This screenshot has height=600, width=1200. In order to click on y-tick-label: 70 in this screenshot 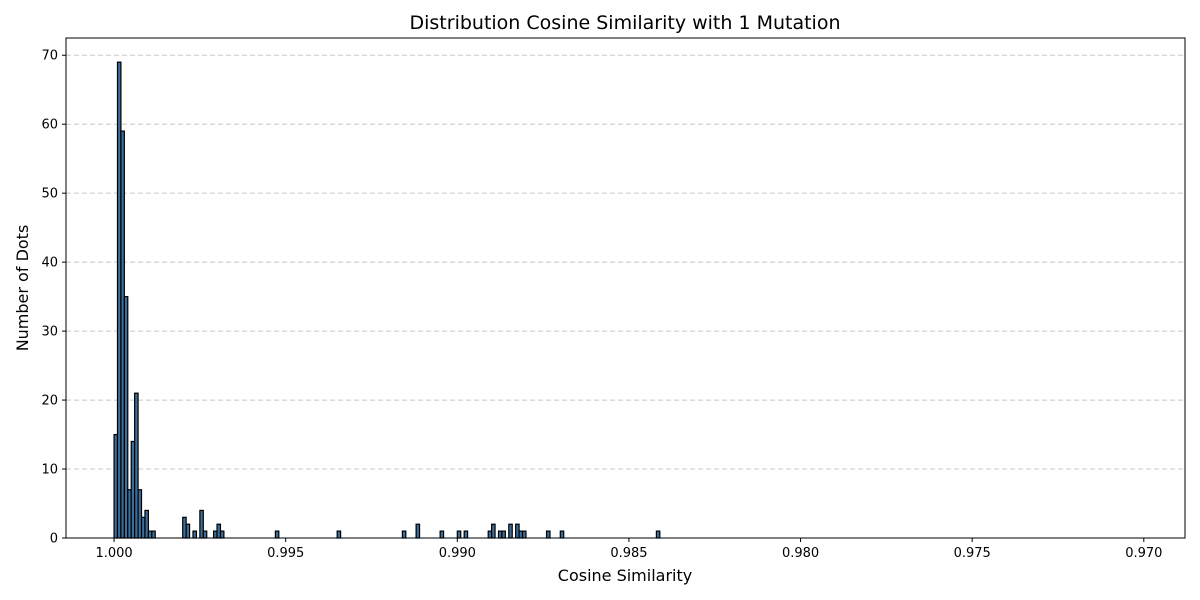, I will do `click(49, 56)`.